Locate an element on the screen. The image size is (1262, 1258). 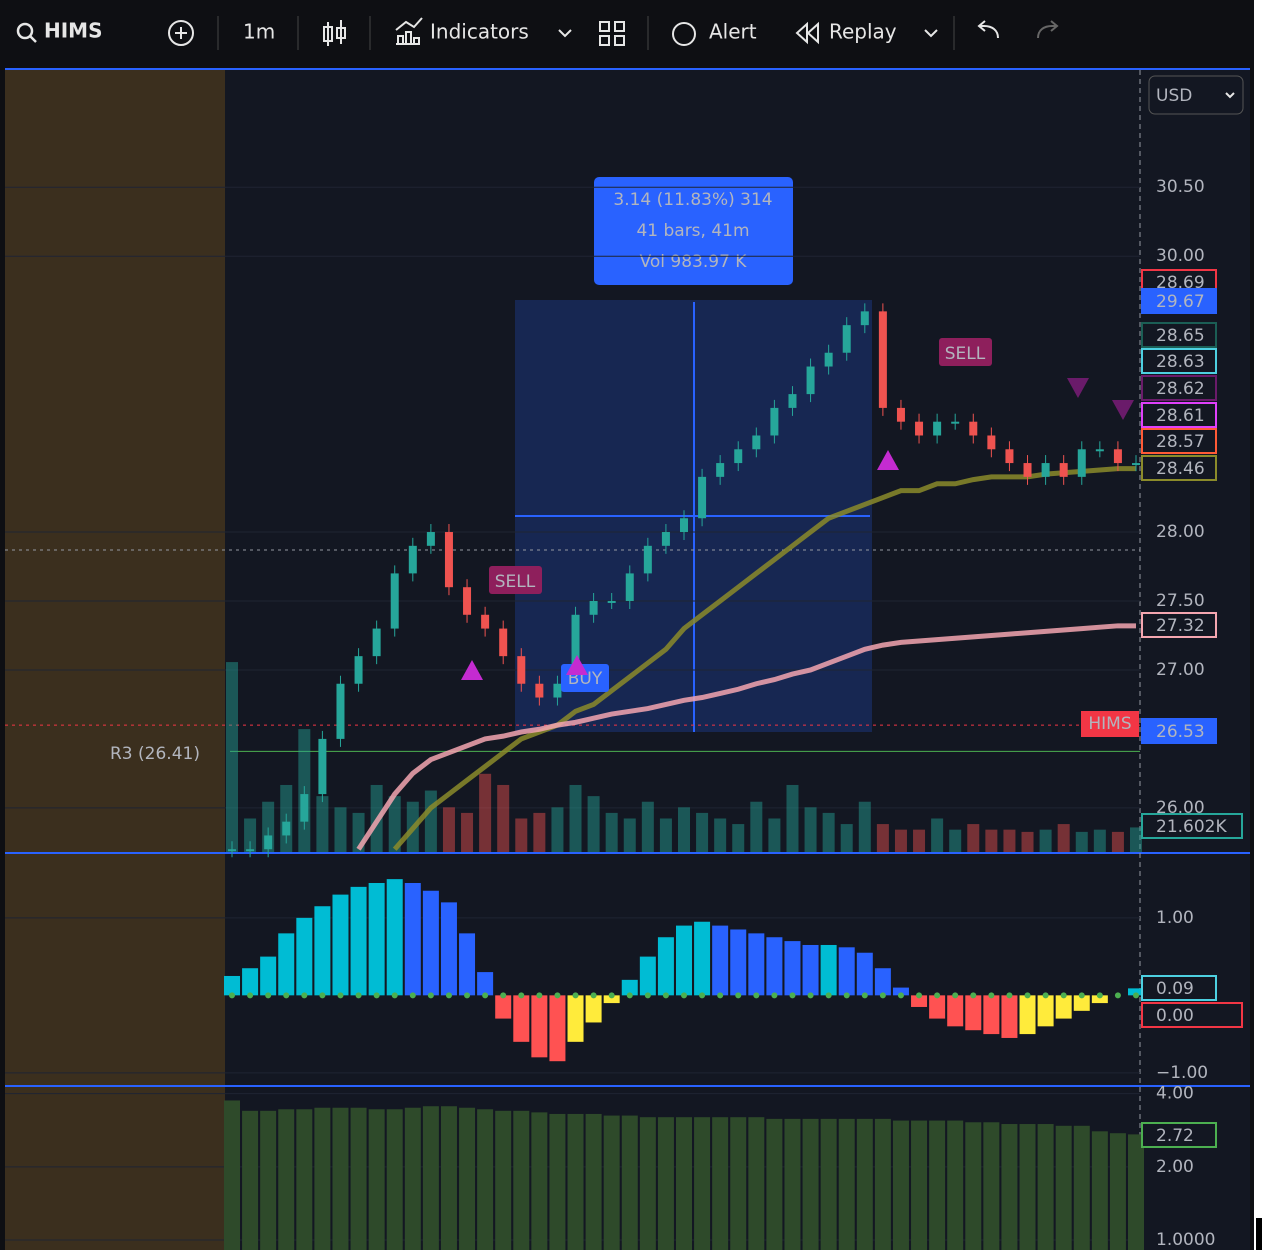
add-symbol is located at coordinates (181, 33).